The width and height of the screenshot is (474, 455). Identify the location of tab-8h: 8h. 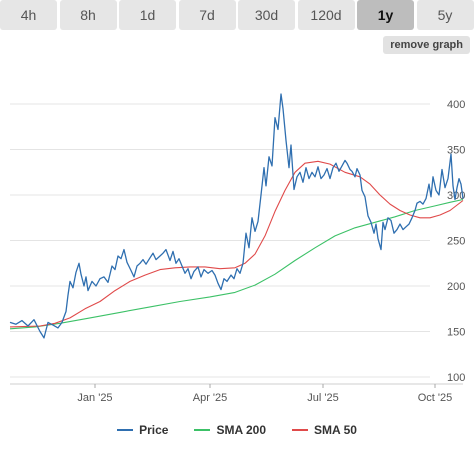
(88, 15).